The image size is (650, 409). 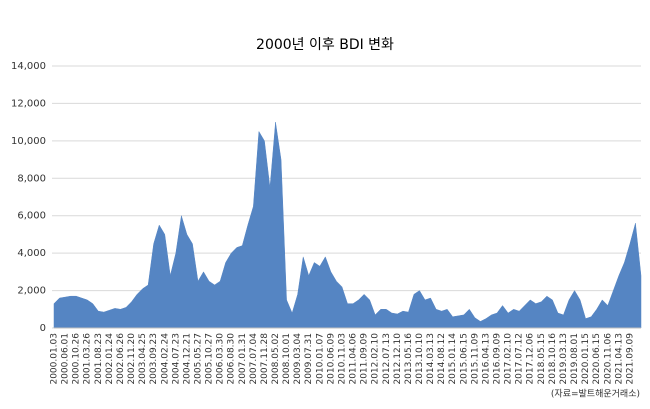 What do you see at coordinates (143, 359) in the screenshot?
I see `x-tick-label: 2003.04.25` at bounding box center [143, 359].